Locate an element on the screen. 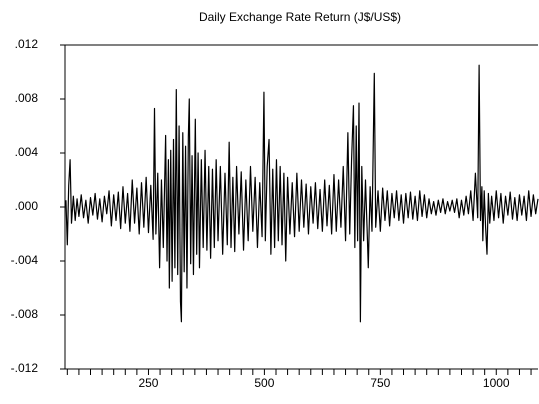  chart-title: Daily Exchange Rate Return (J$/US$) is located at coordinates (300, 17).